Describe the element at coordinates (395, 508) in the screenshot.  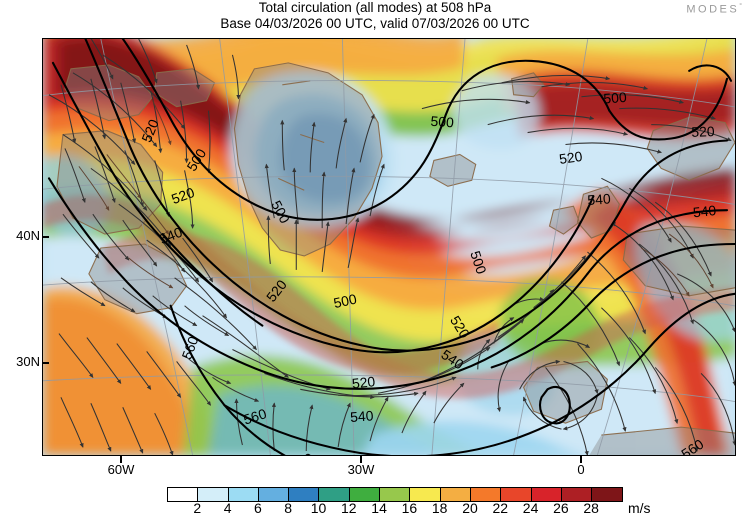
I see `colorbar-tick-labels: 2 4 6 8 10 12 14 16 18 20 22 24 26 28` at that location.